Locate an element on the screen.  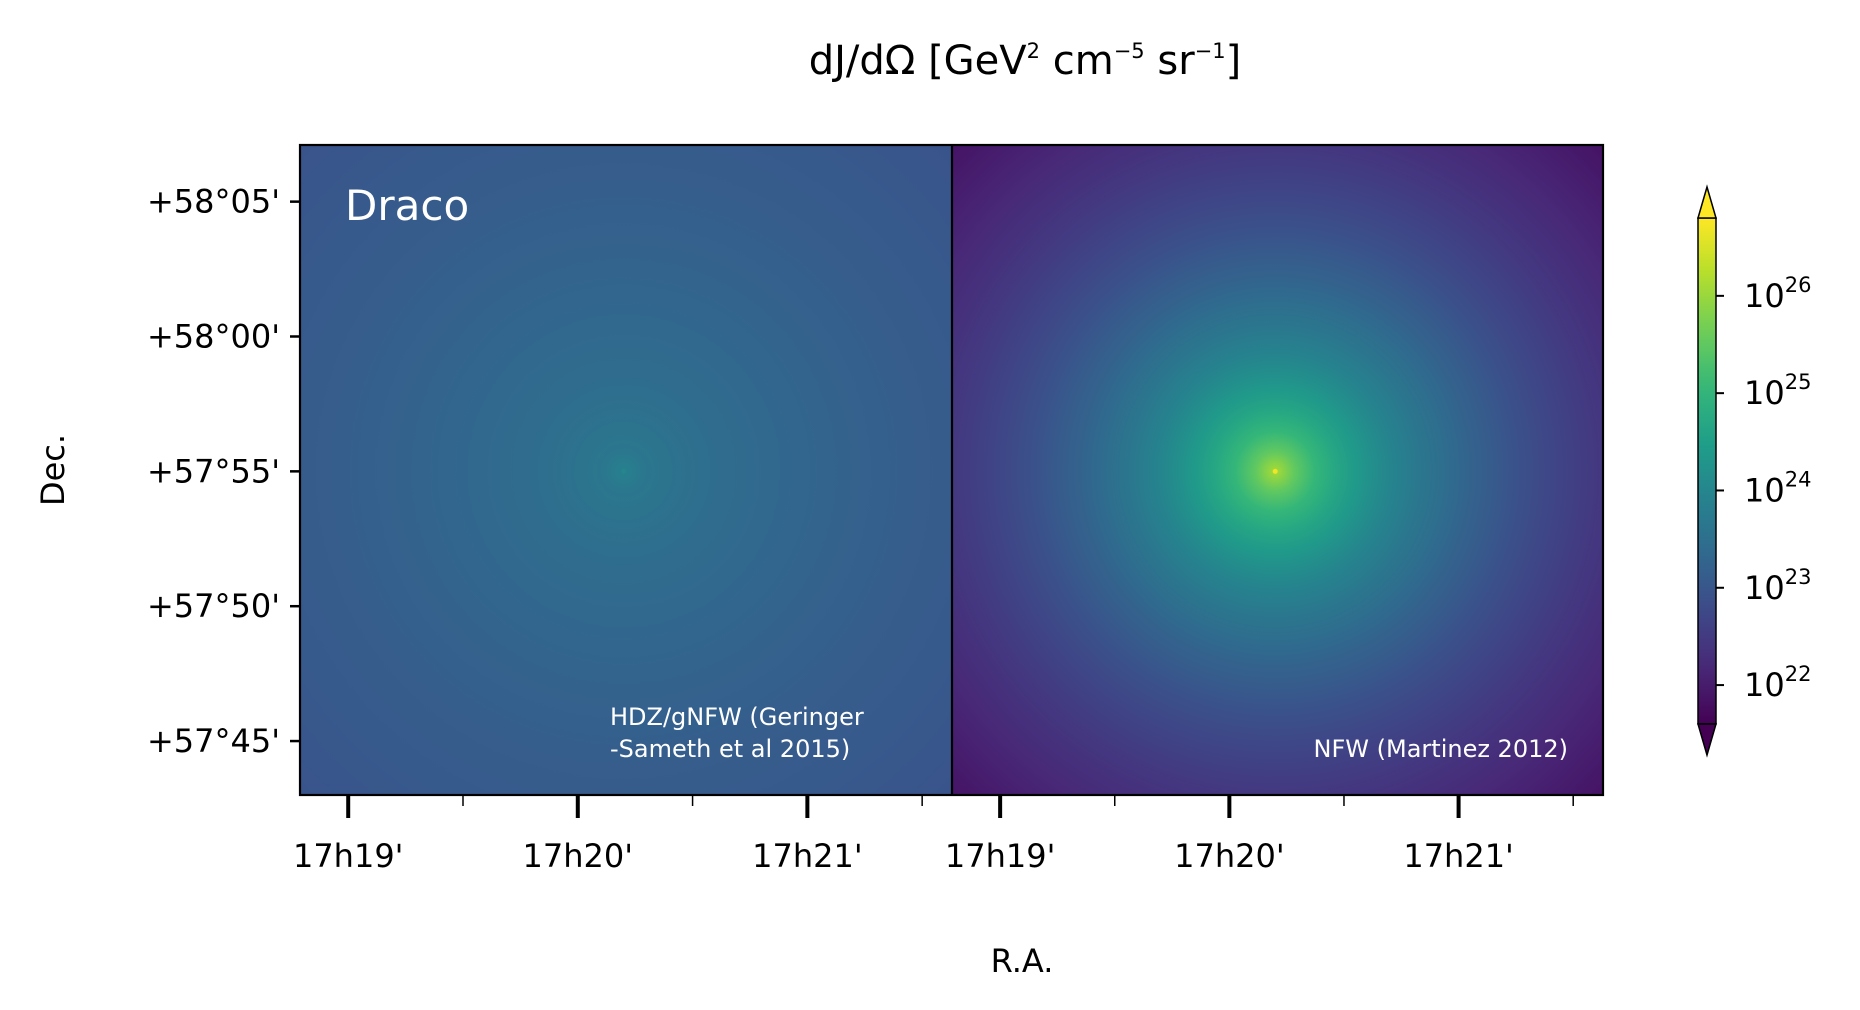
y-tick-label-1: +58°00' is located at coordinates (213, 336).